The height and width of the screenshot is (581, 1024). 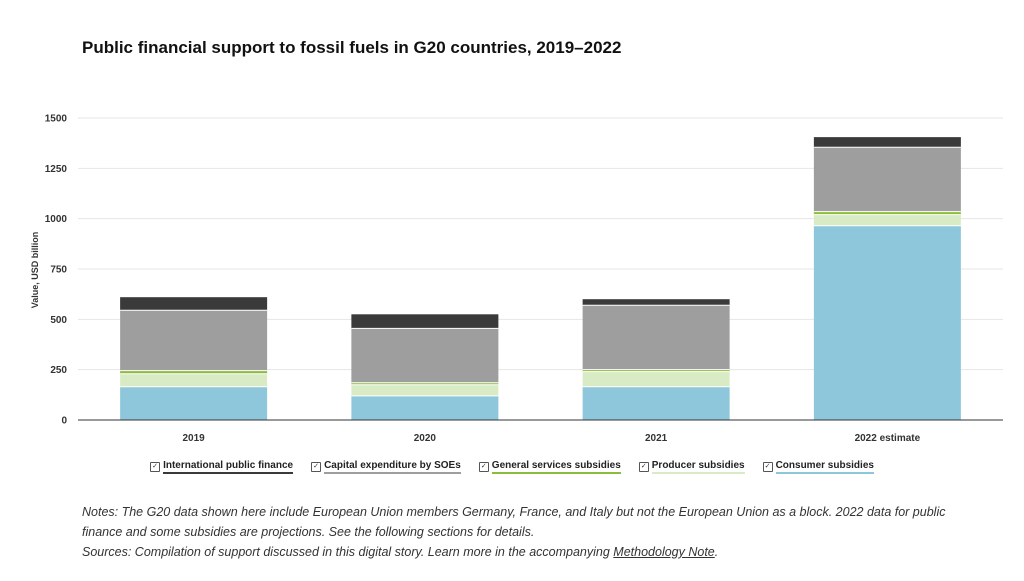 What do you see at coordinates (194, 438) in the screenshot?
I see `x-tick-label: 2019` at bounding box center [194, 438].